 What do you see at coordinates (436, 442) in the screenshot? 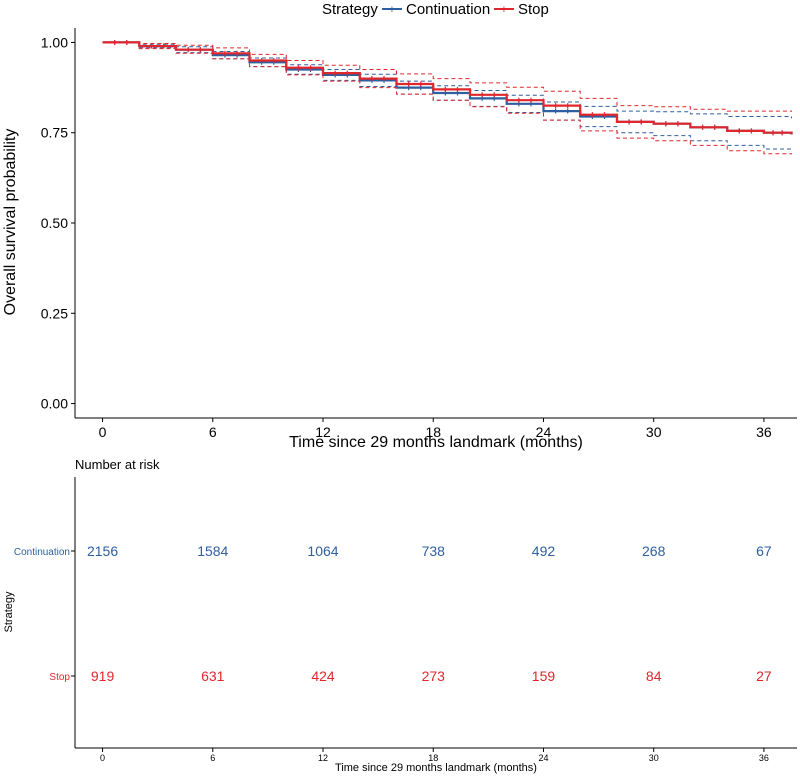
I see `x-axis-label: Time since 29 months landmark (months)` at bounding box center [436, 442].